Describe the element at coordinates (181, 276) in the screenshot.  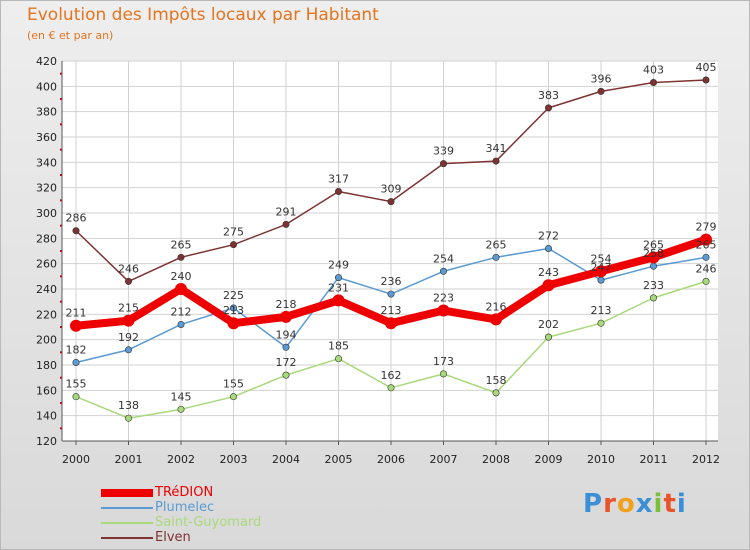
I see `data-label: 240` at that location.